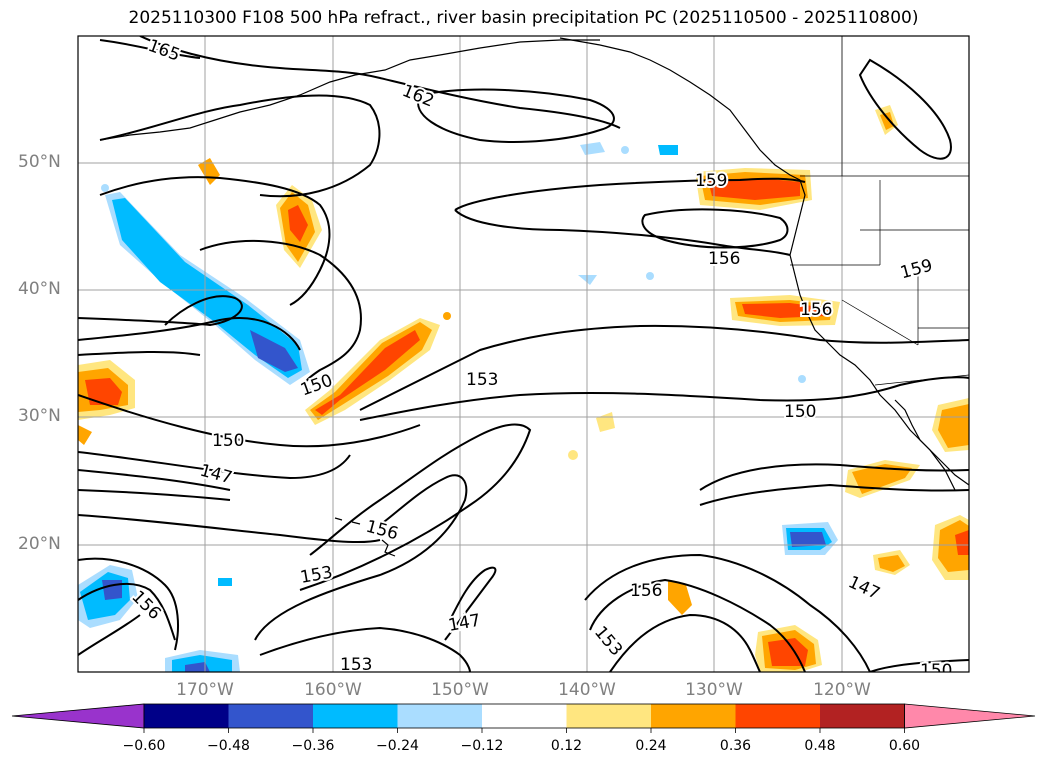 Image resolution: width=1047 pixels, height=765 pixels. What do you see at coordinates (39, 162) in the screenshot?
I see `lat-label-50n: 50°N` at bounding box center [39, 162].